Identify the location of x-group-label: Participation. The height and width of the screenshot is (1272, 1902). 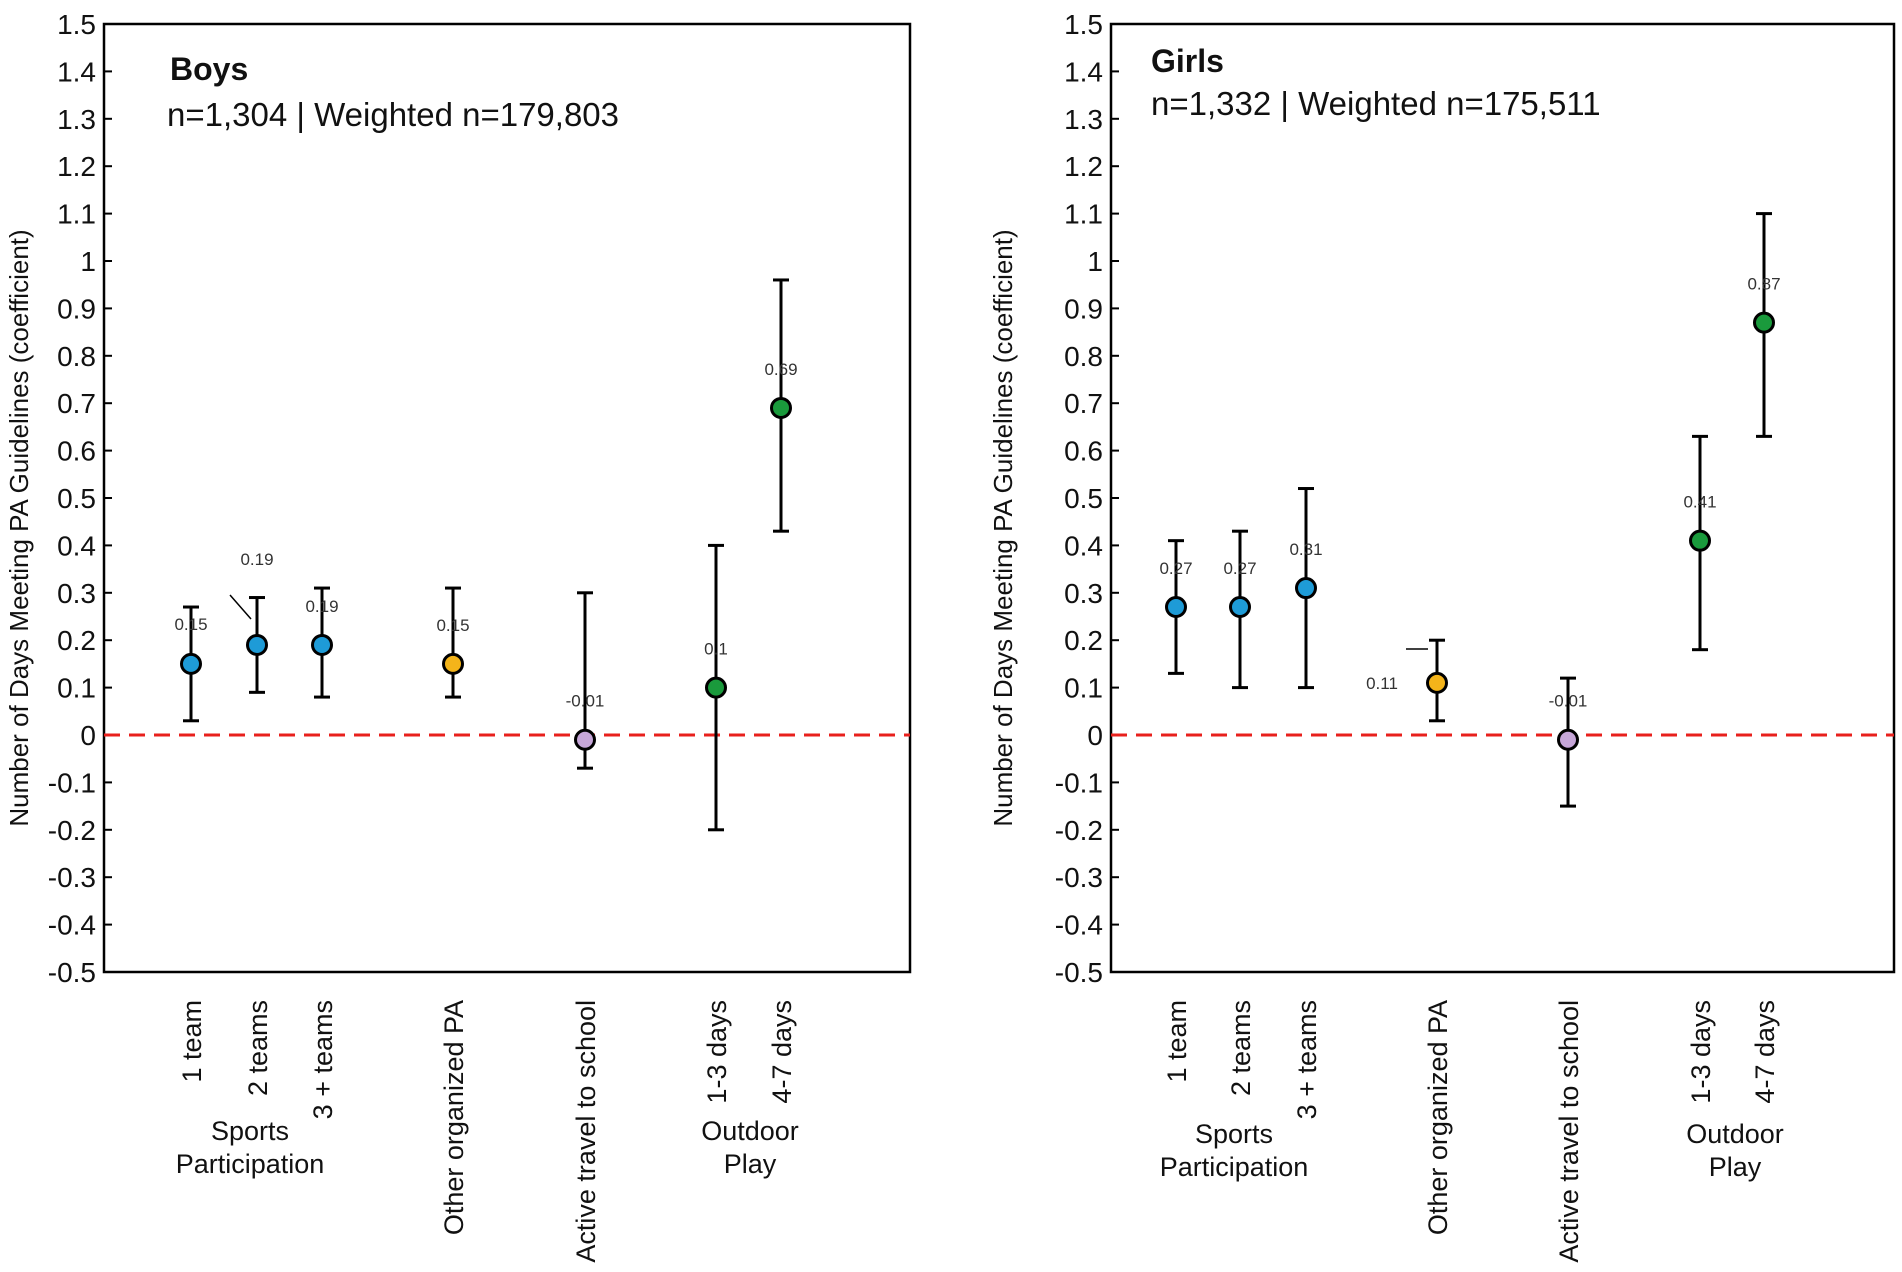
(1234, 1167).